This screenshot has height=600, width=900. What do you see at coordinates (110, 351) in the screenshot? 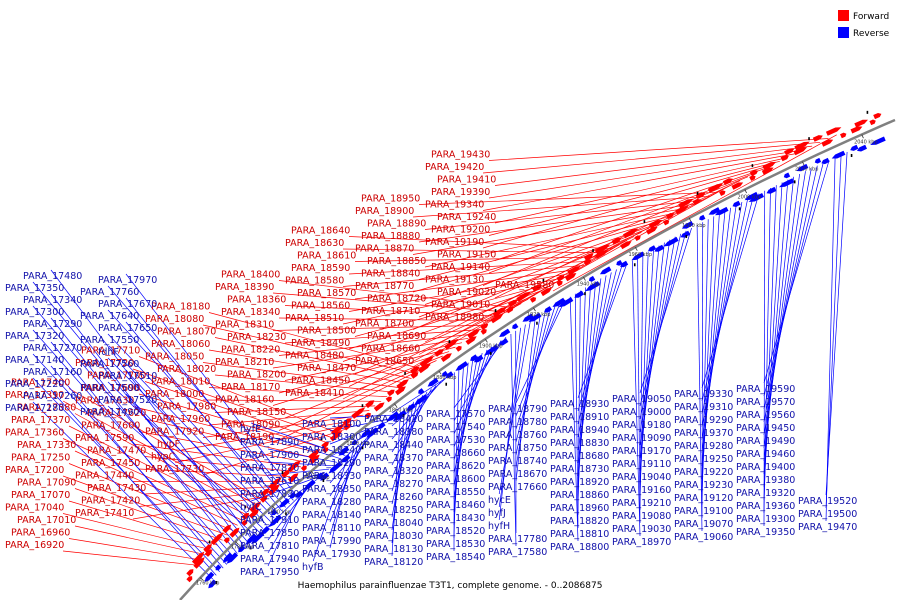
I see `forward-gene-label: PARA_17710` at bounding box center [110, 351].